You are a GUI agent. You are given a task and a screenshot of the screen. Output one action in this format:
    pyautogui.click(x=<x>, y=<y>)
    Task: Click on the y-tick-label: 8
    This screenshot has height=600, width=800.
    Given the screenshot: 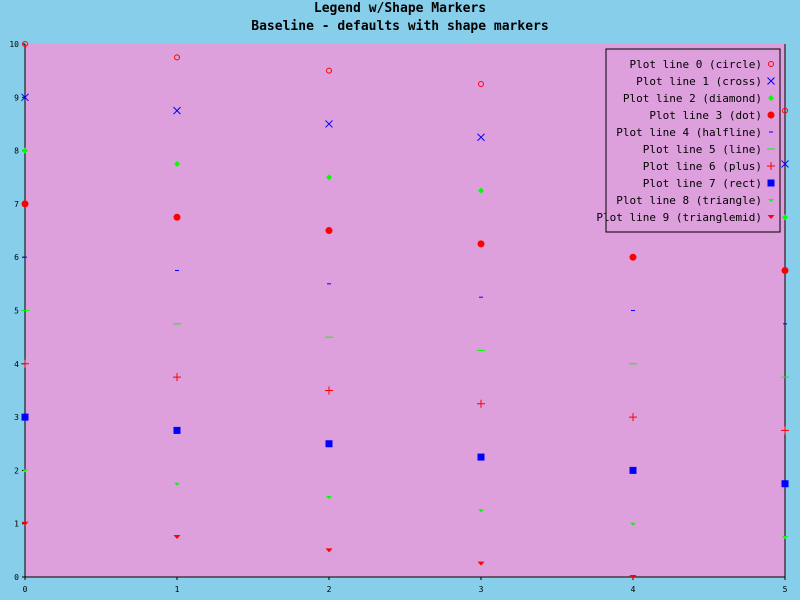 What is the action you would take?
    pyautogui.click(x=16, y=151)
    